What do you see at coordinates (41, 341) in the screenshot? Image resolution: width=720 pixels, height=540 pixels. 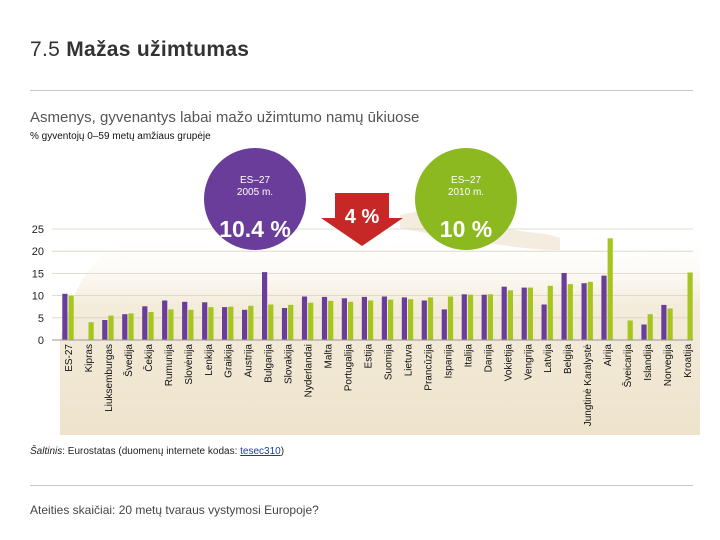 I see `y-tick-label: 0` at bounding box center [41, 341].